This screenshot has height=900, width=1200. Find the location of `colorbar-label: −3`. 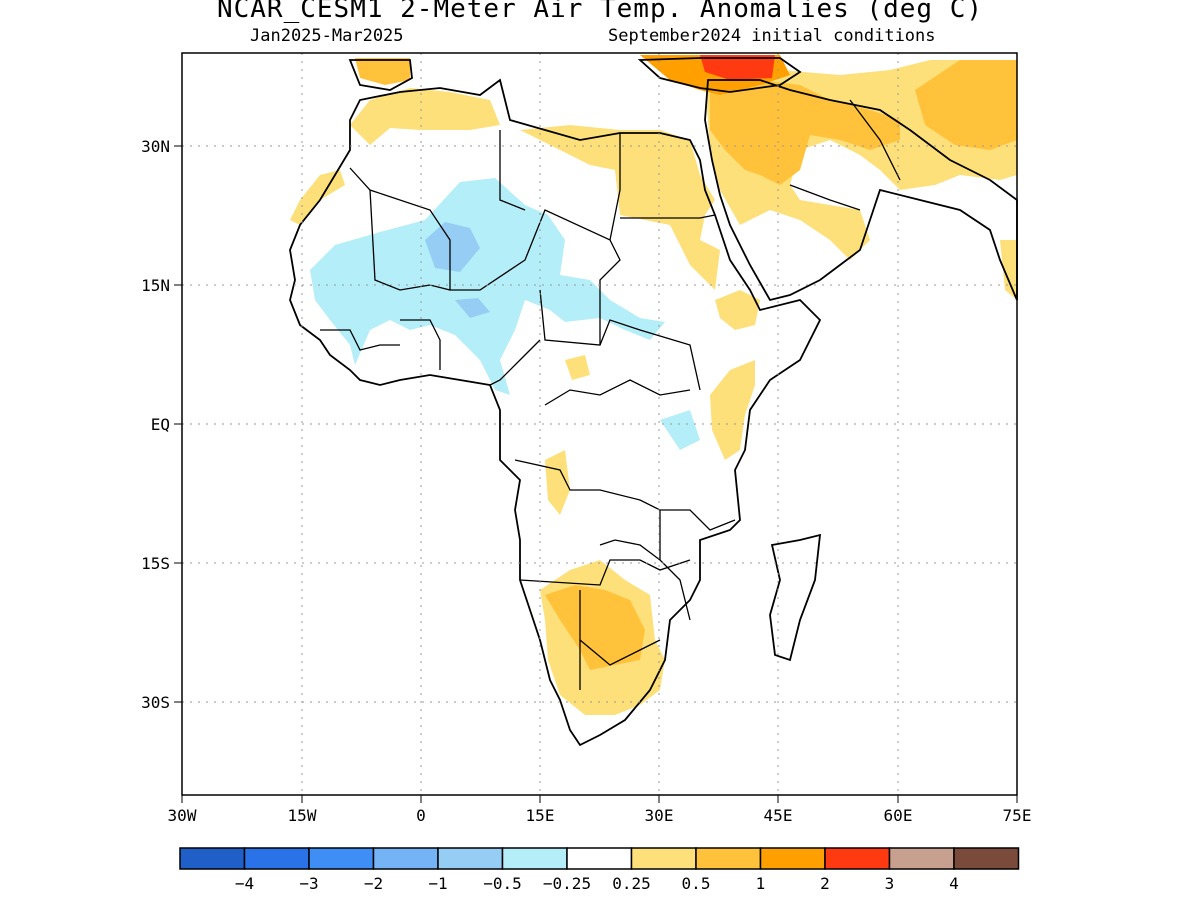

colorbar-label: −3 is located at coordinates (308, 883).